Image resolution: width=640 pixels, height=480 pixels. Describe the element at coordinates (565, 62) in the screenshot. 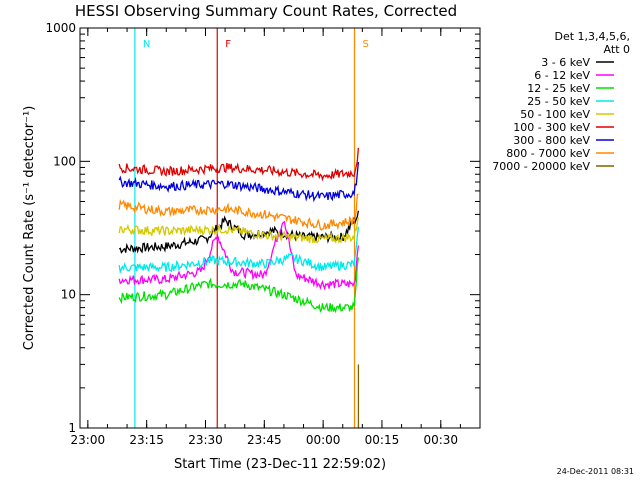

I see `legend-label-0: 3 - 6 keV` at that location.